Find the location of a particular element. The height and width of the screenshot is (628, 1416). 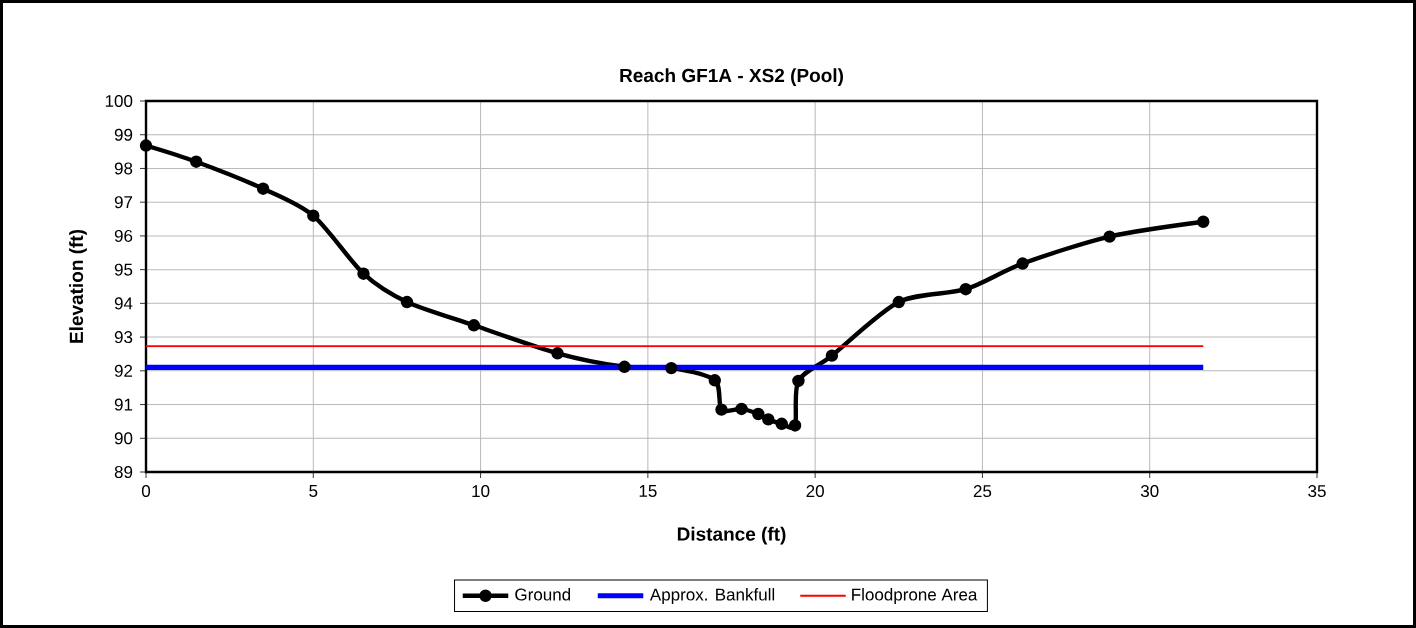

x-tick-label: 0 is located at coordinates (146, 491).